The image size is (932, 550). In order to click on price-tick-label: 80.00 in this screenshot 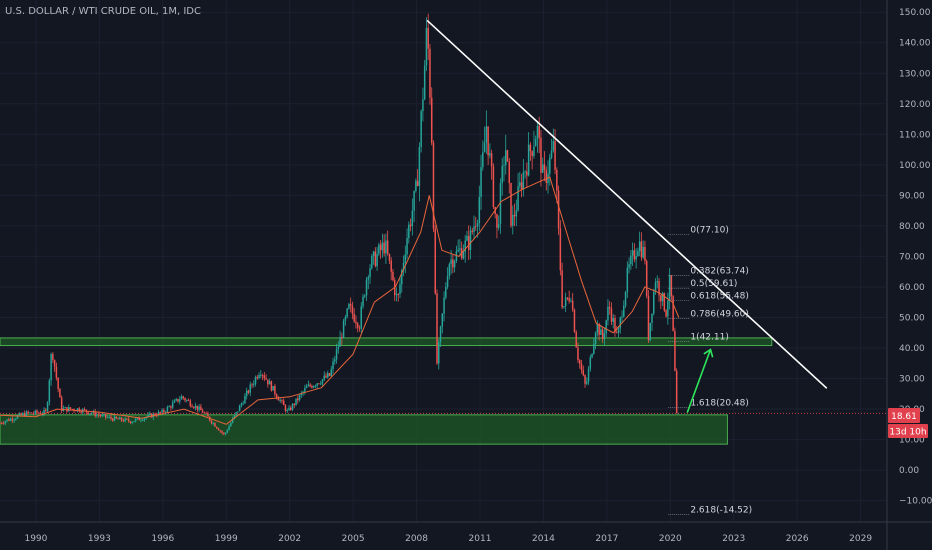, I will do `click(912, 227)`.